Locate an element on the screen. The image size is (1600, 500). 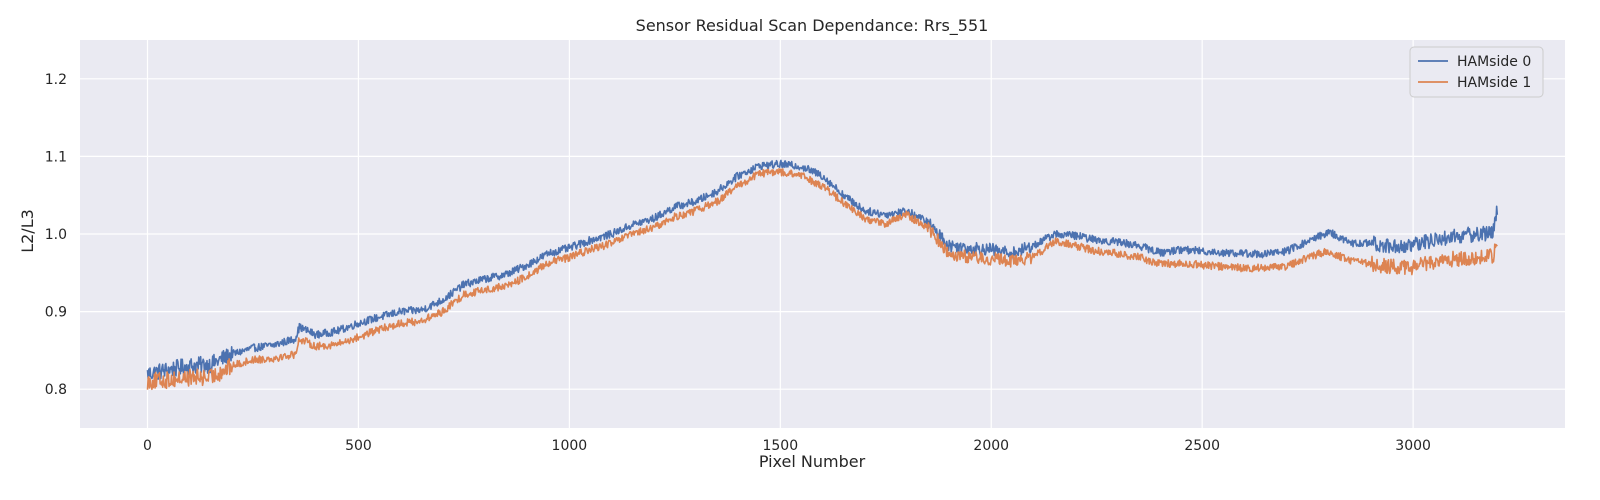
x-axis-label: Pixel Number is located at coordinates (812, 461).